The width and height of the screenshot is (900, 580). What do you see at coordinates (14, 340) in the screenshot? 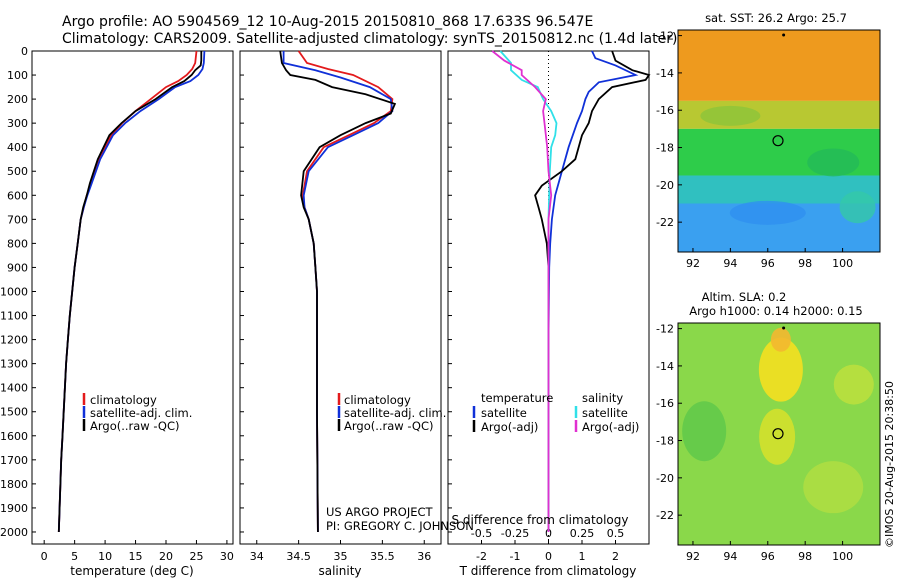
I see `depth-tick-label: 1200` at bounding box center [14, 340].